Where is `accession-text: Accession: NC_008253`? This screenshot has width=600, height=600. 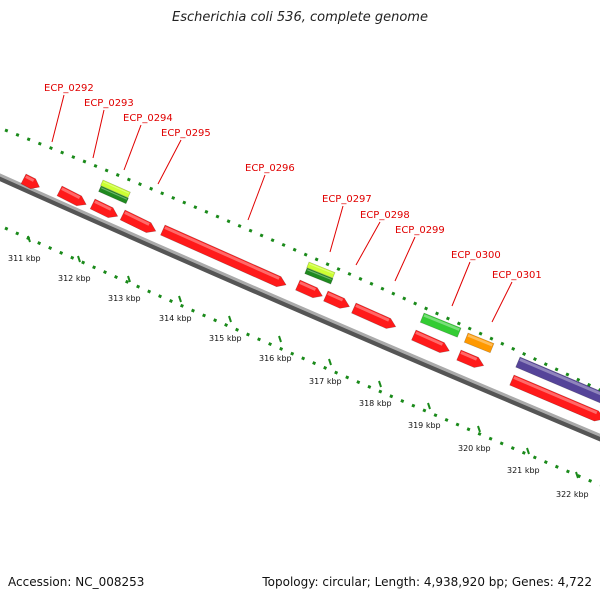
accession-text: Accession: NC_008253 is located at coordinates (76, 582).